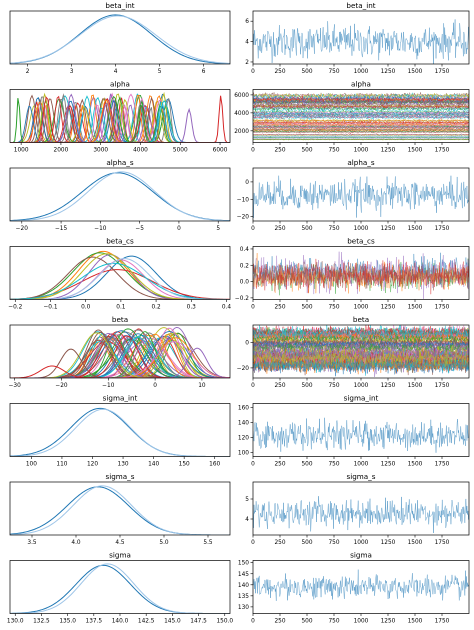  What do you see at coordinates (76, 543) in the screenshot?
I see `x-tick-label: 4.0` at bounding box center [76, 543].